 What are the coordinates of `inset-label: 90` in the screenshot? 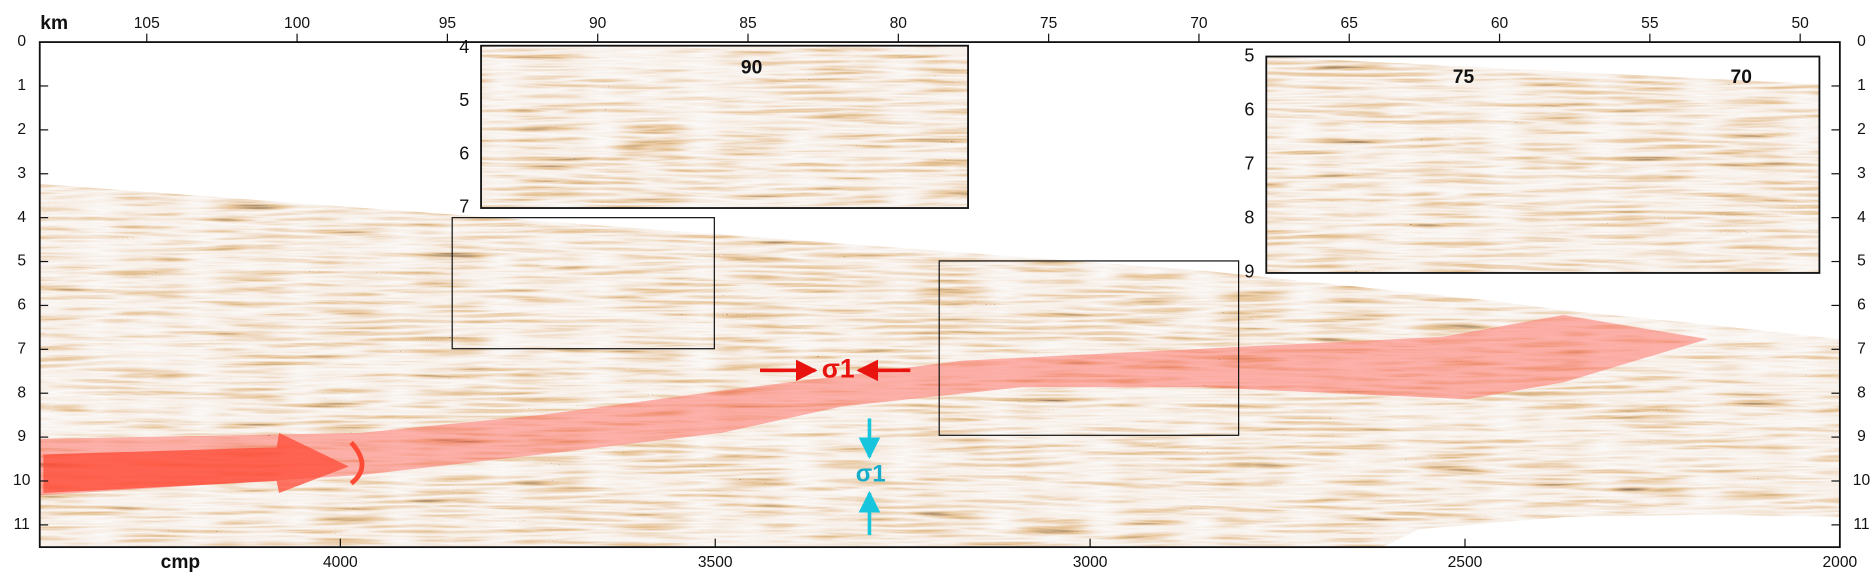 It's located at (751, 68).